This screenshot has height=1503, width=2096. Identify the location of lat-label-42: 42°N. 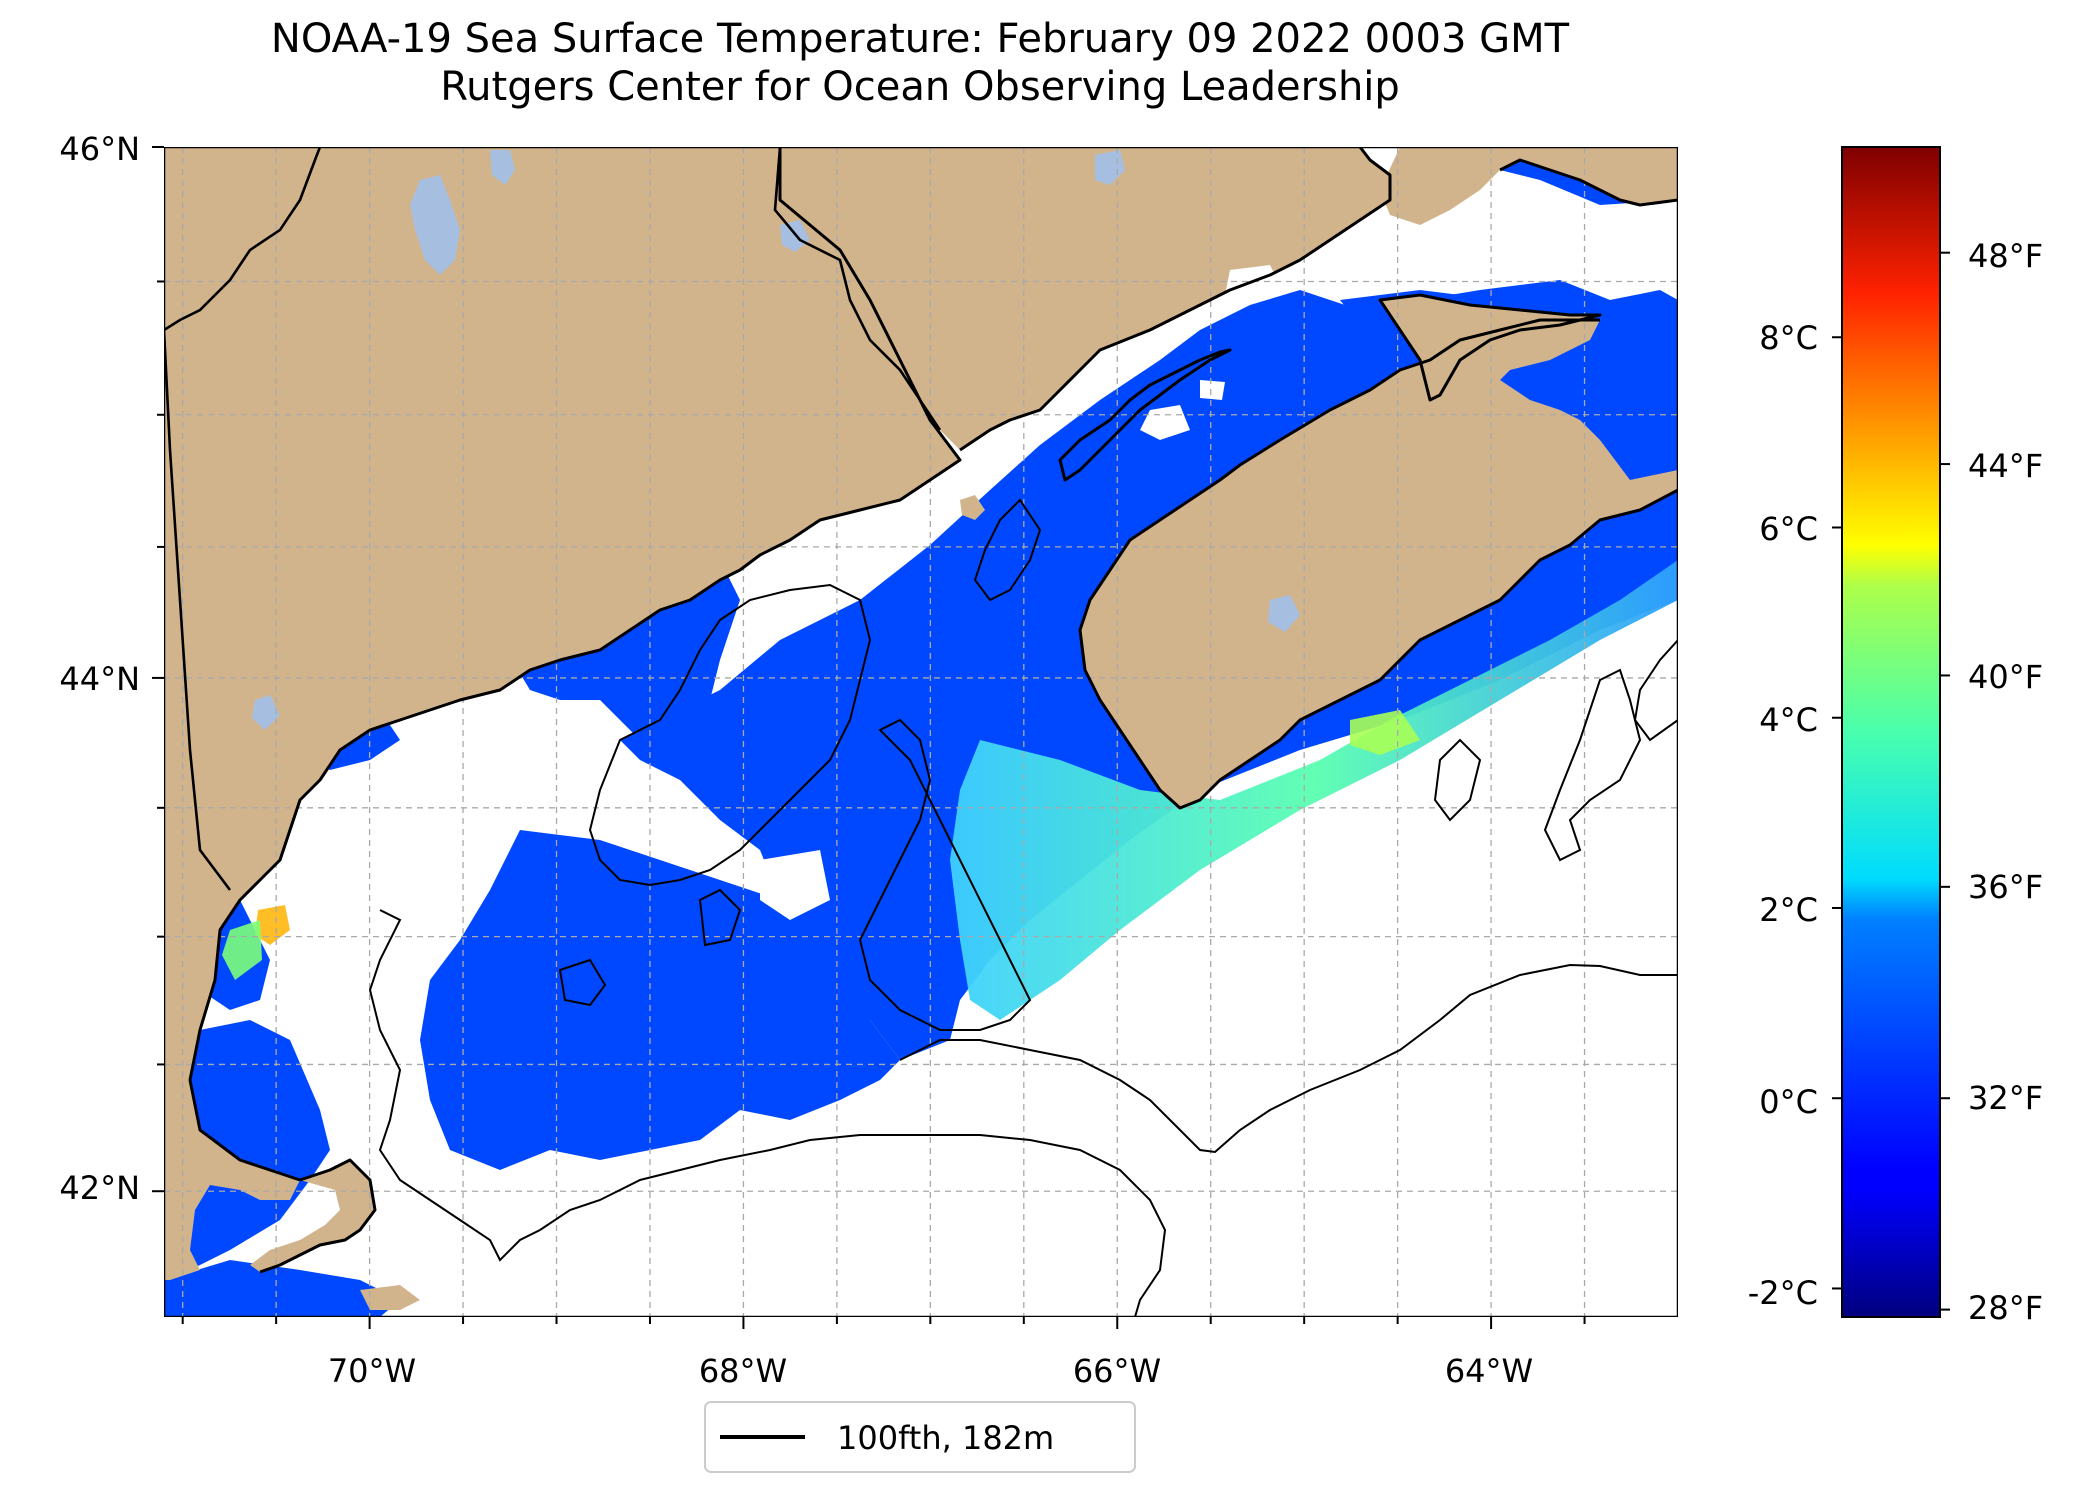
(99, 1188).